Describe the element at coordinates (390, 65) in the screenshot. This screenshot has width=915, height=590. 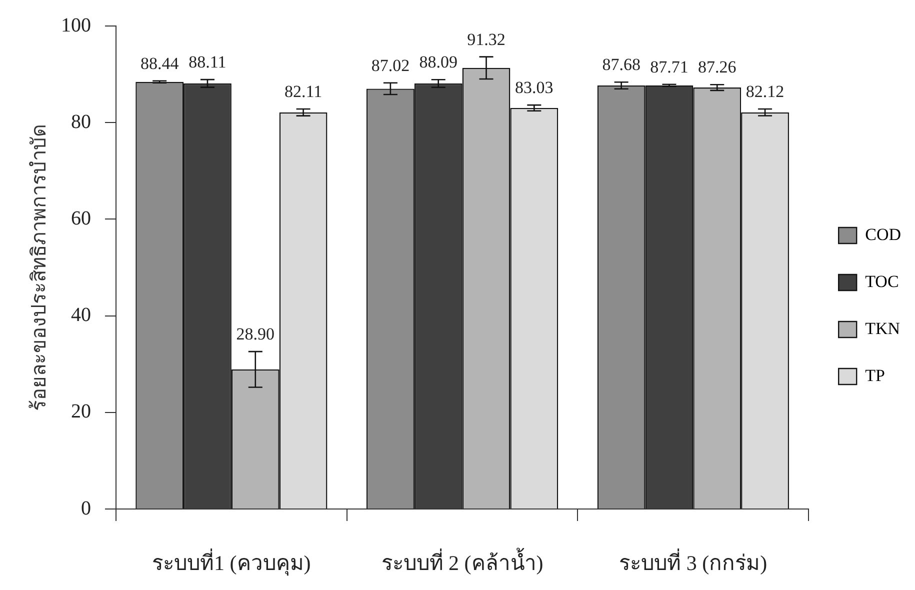
I see `data-label: 87.02` at that location.